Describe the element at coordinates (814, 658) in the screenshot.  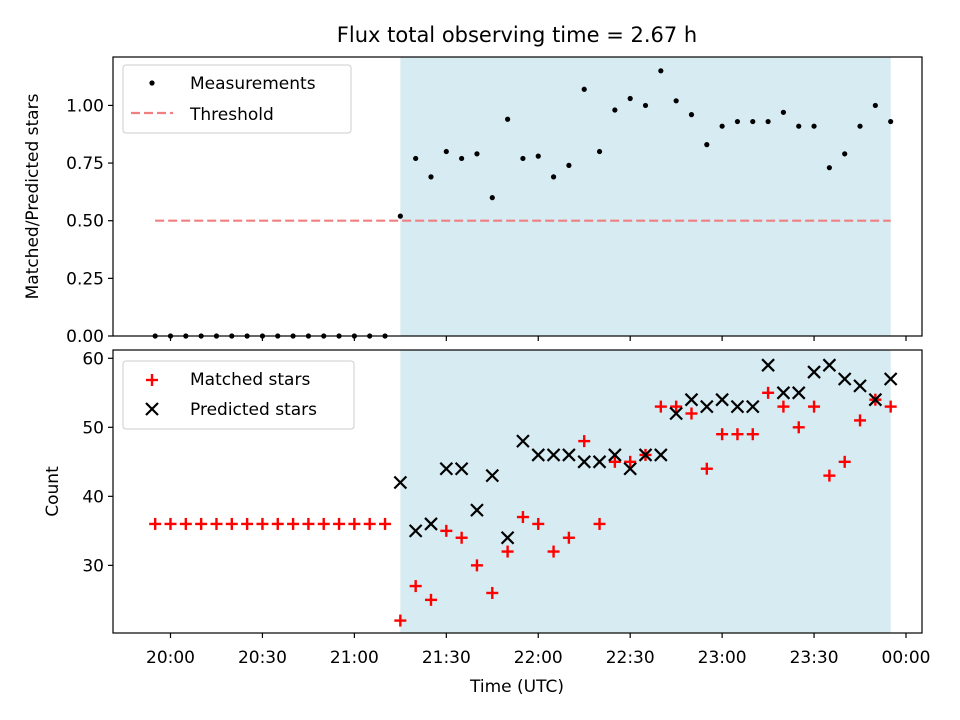
I see `x-tick-label: 23:30` at that location.